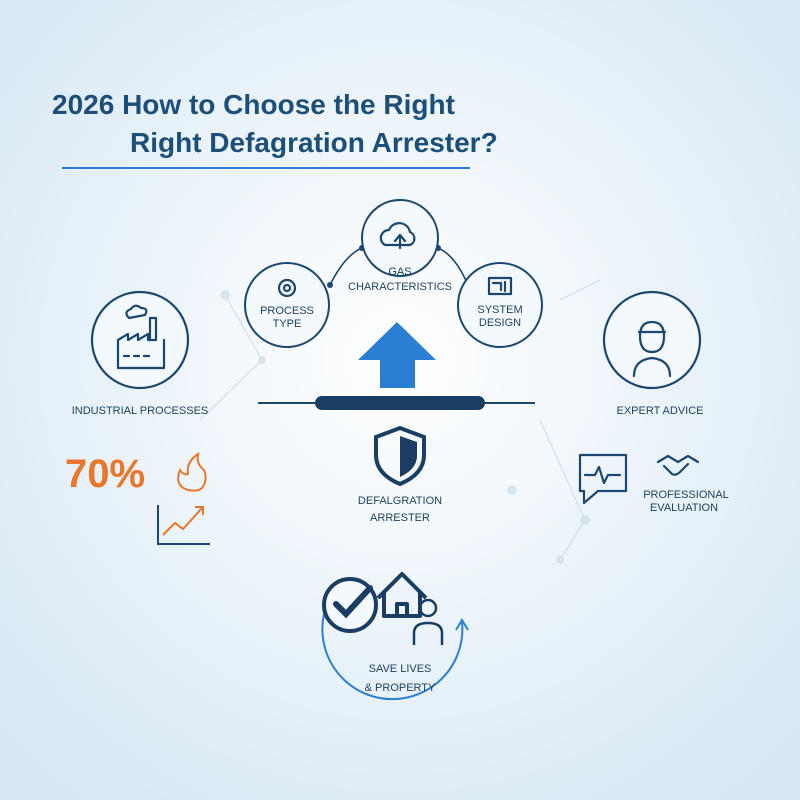  What do you see at coordinates (397, 236) in the screenshot?
I see `cloud-icon` at bounding box center [397, 236].